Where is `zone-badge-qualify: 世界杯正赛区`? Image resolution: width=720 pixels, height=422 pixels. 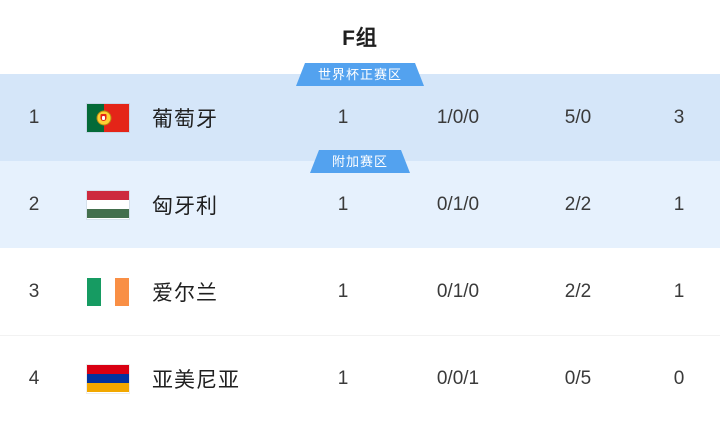 zone-badge-qualify: 世界杯正赛区 is located at coordinates (360, 74).